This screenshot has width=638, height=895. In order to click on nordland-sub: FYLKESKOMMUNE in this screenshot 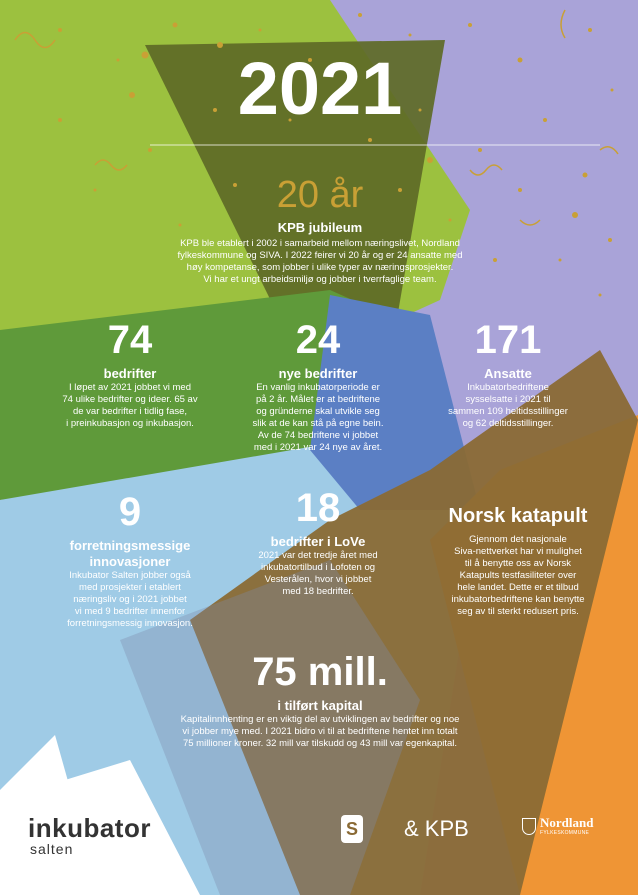, I will do `click(565, 833)`.